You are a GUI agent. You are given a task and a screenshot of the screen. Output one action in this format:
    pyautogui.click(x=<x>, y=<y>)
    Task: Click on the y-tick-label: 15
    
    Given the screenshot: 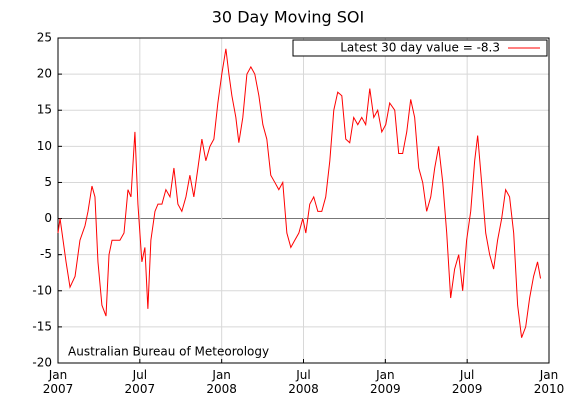 What is the action you would take?
    pyautogui.click(x=44, y=110)
    